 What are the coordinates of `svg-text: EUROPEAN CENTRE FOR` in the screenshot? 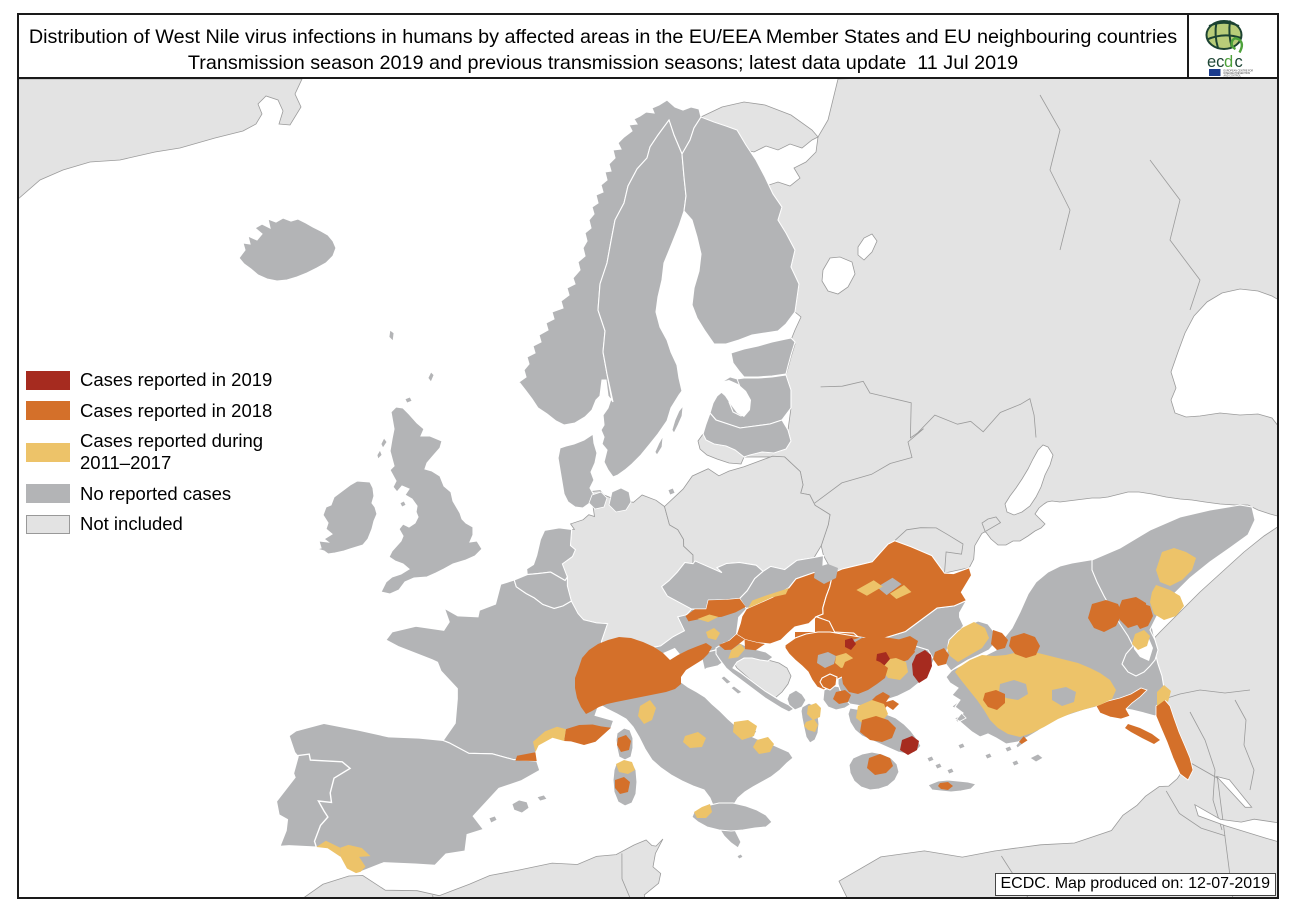 It's located at (1239, 71).